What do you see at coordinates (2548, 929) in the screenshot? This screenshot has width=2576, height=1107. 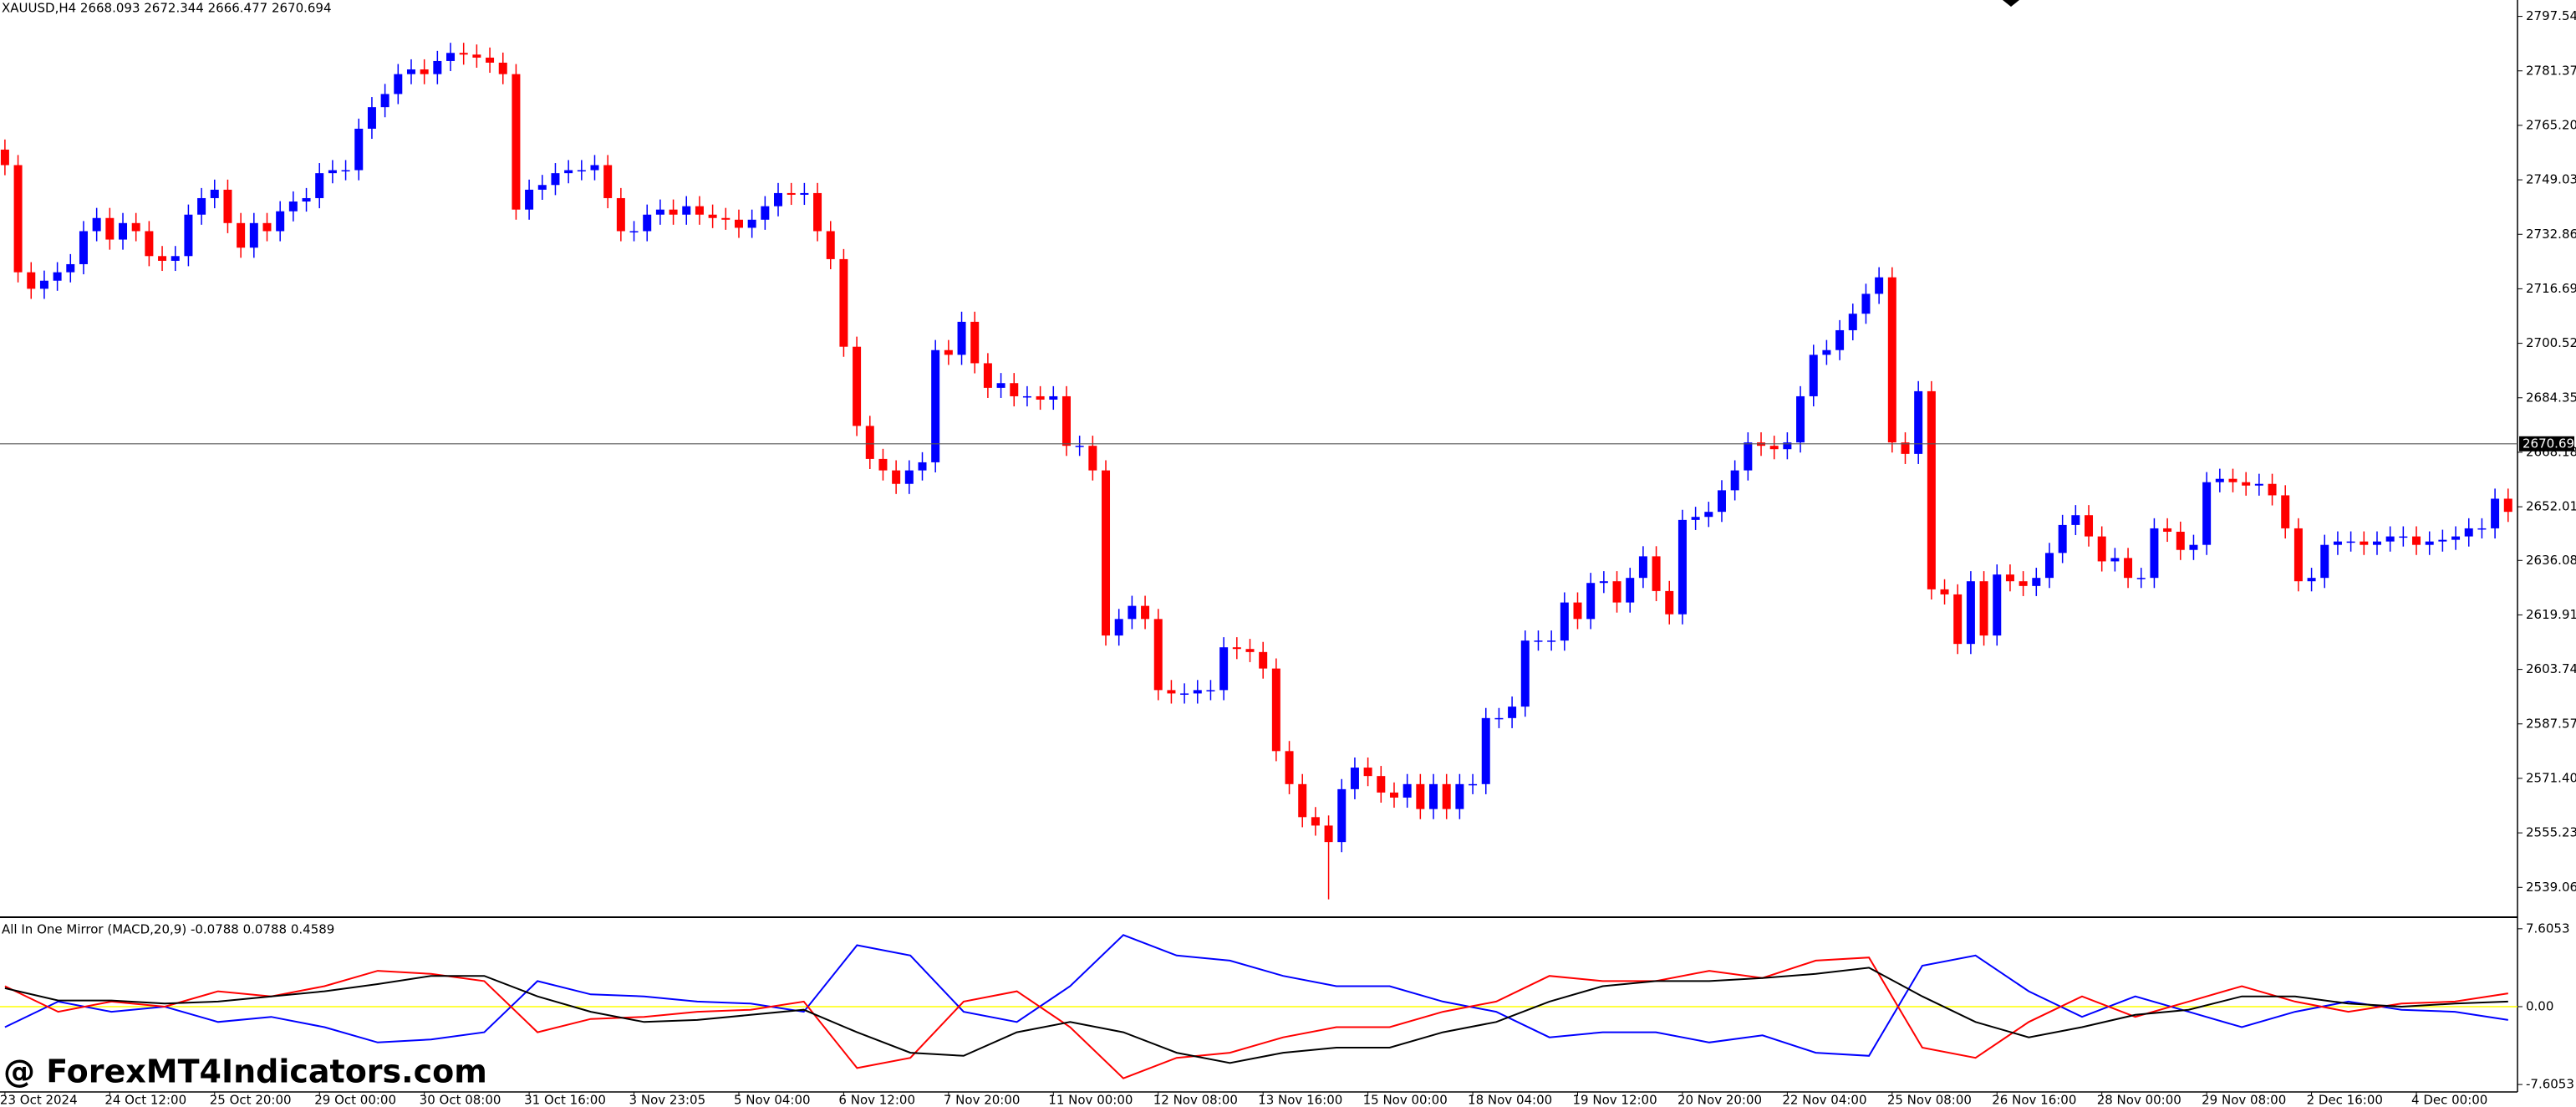 I see `y-tick-label: 7.6053` at bounding box center [2548, 929].